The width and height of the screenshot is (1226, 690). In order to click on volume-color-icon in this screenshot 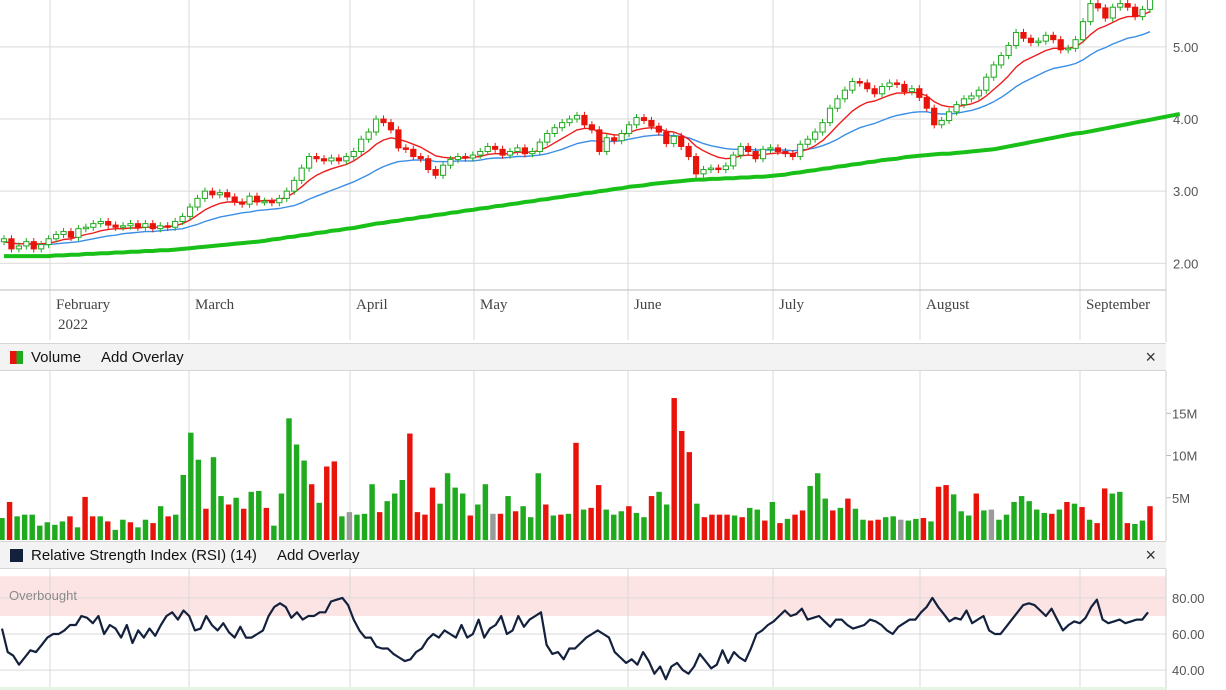, I will do `click(16, 357)`.